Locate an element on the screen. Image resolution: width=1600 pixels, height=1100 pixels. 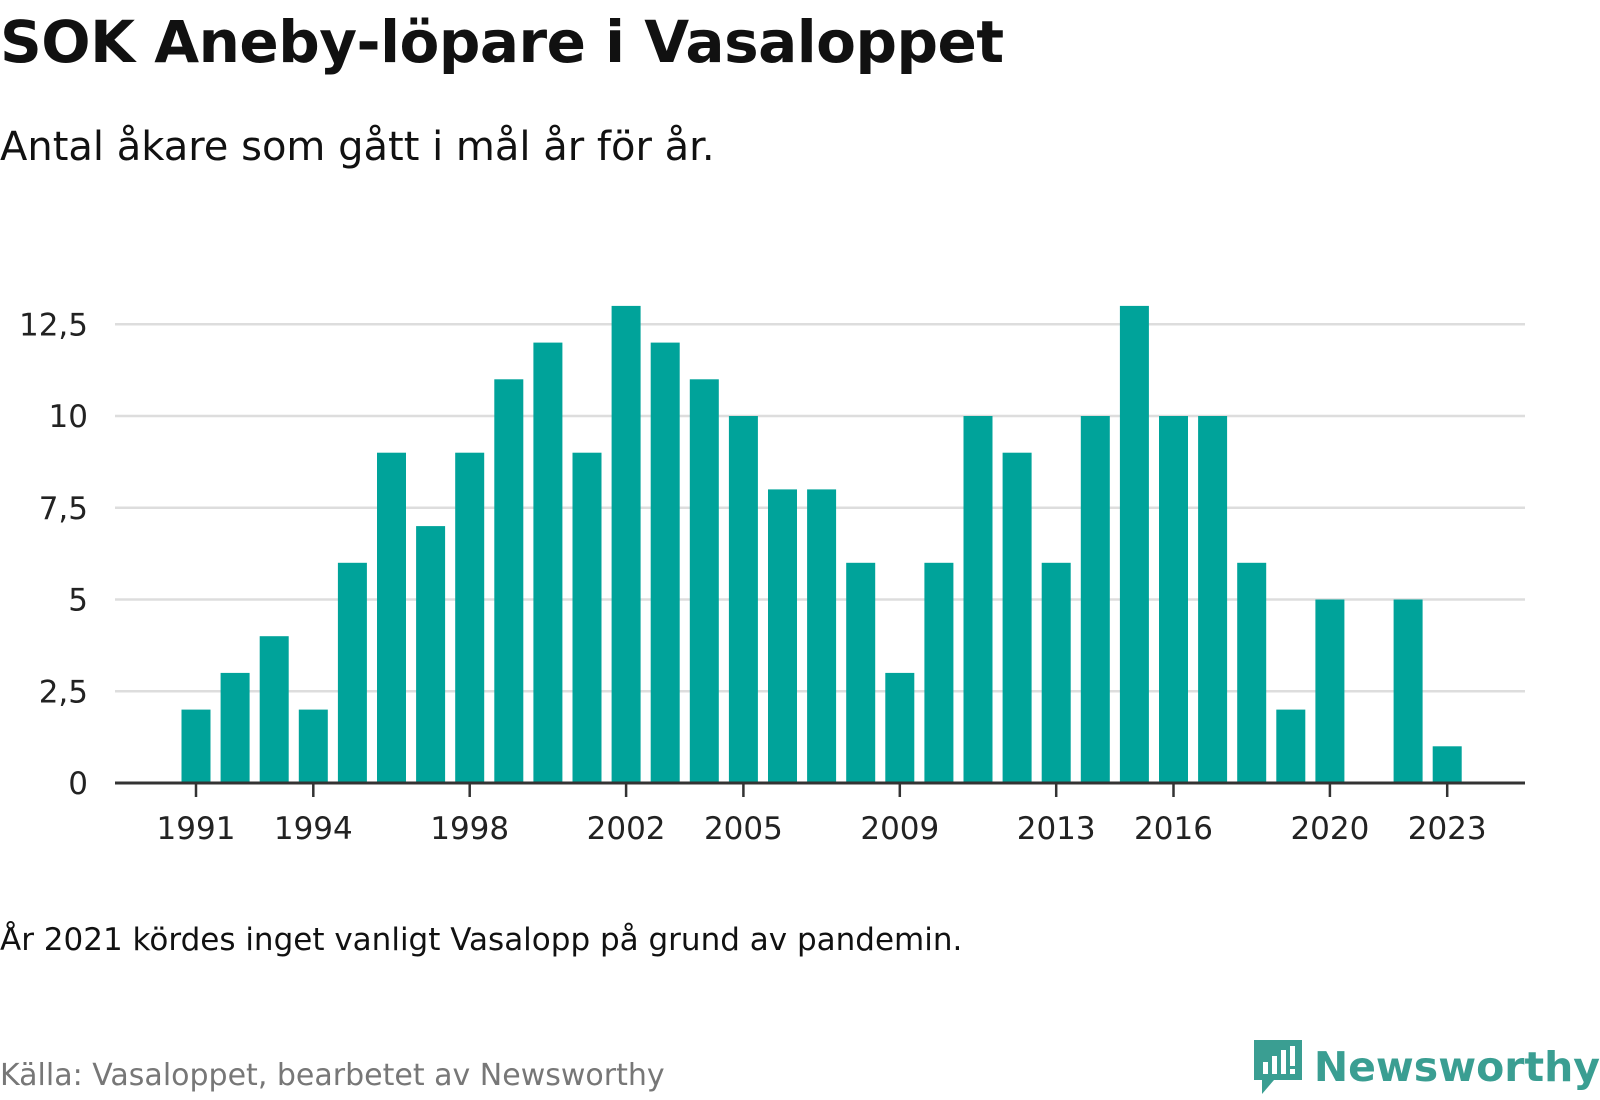
bar-1999 is located at coordinates (509, 581).